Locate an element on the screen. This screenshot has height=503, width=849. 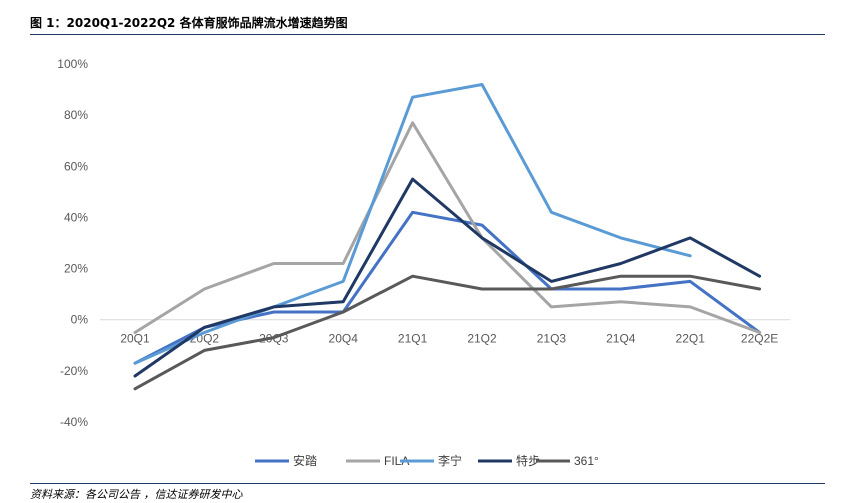
x-tick-label: 22Q2E is located at coordinates (759, 339).